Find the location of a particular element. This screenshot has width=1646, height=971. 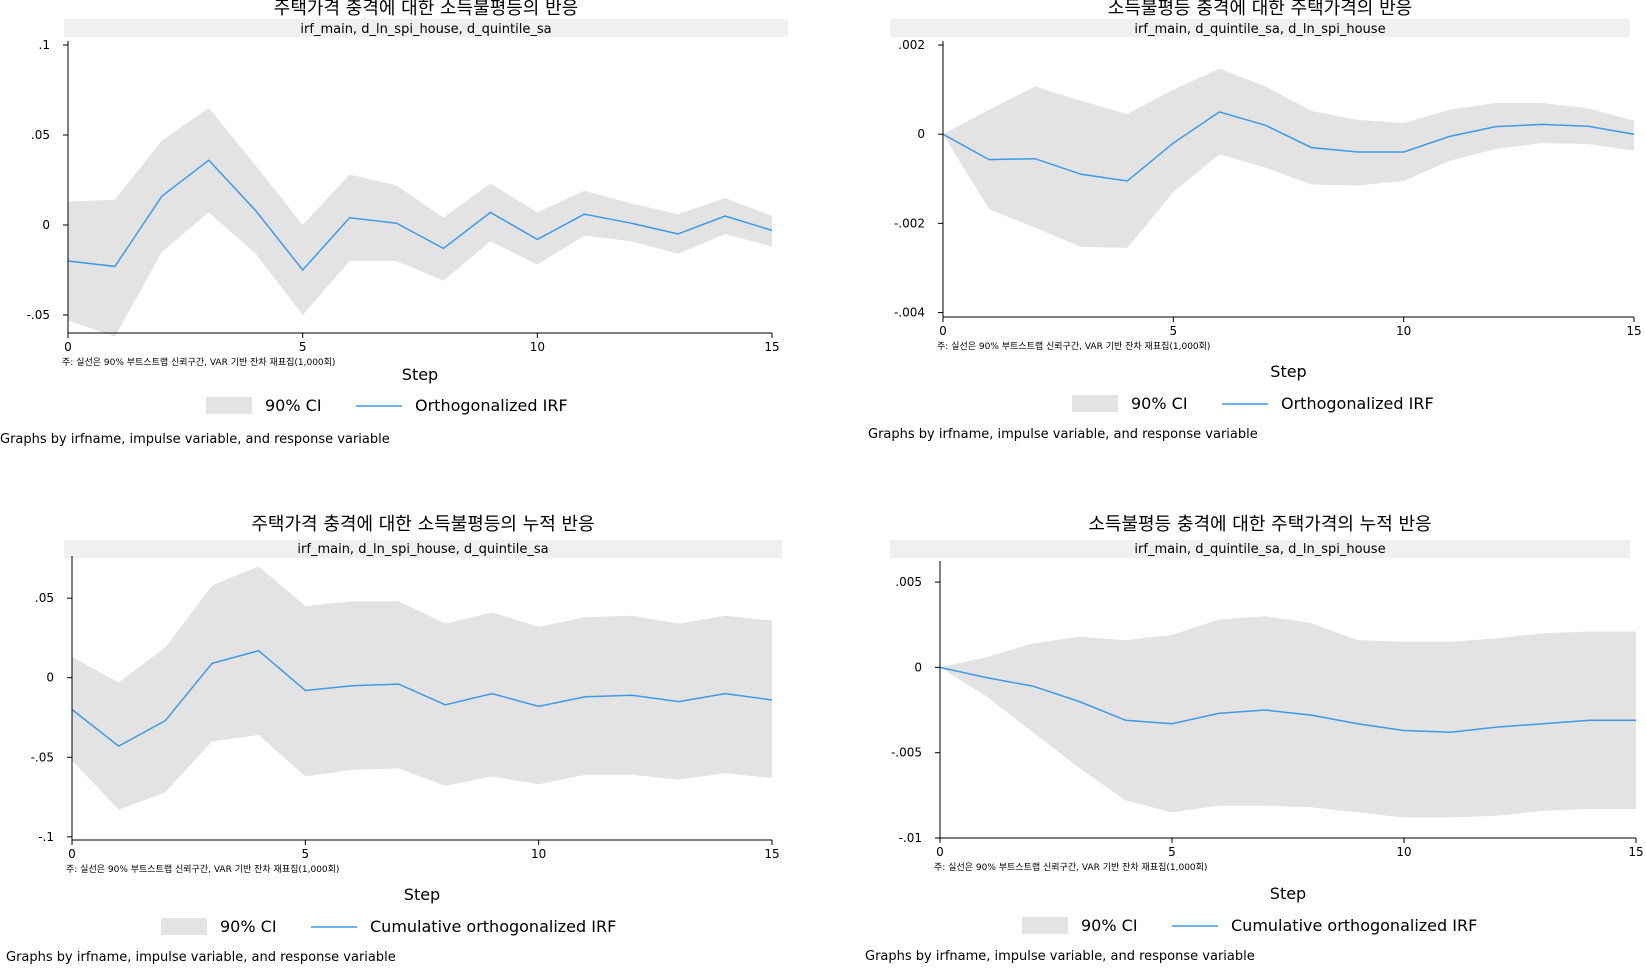

chart-title: 소득불평등 충격에 대한 주택가격의 반응 is located at coordinates (1260, 9).